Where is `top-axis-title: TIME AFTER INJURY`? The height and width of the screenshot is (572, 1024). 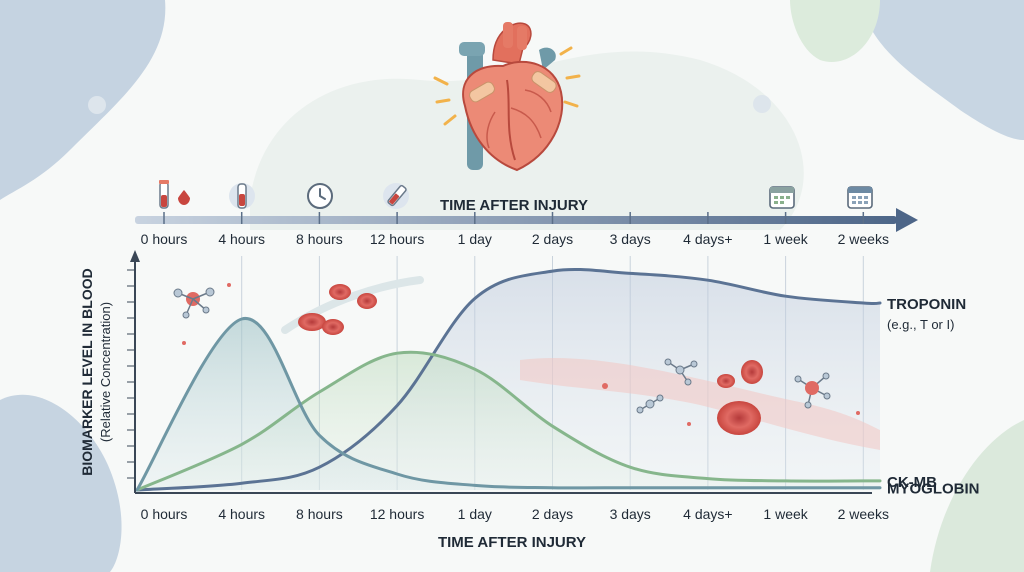
top-axis-title: TIME AFTER INJURY is located at coordinates (514, 205).